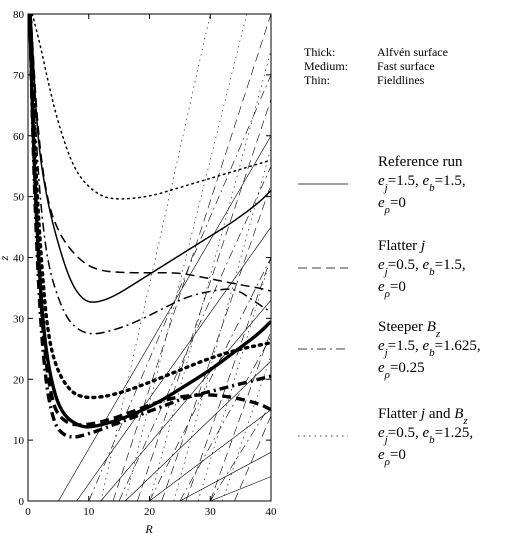 The height and width of the screenshot is (538, 507). What do you see at coordinates (420, 162) in the screenshot?
I see `run-title: Reference run` at bounding box center [420, 162].